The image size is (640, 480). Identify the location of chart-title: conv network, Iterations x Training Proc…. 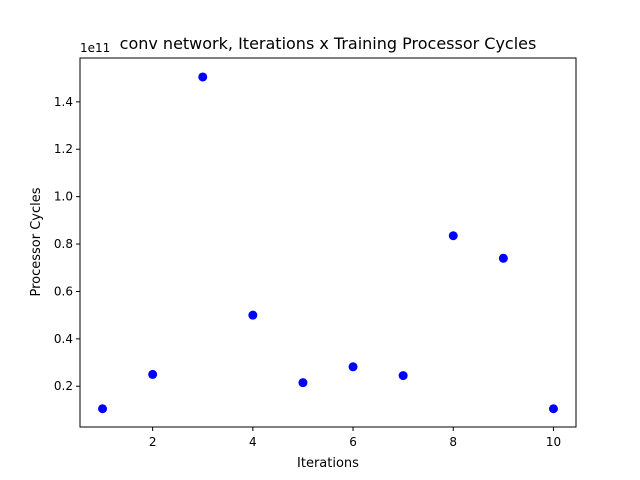
(328, 43).